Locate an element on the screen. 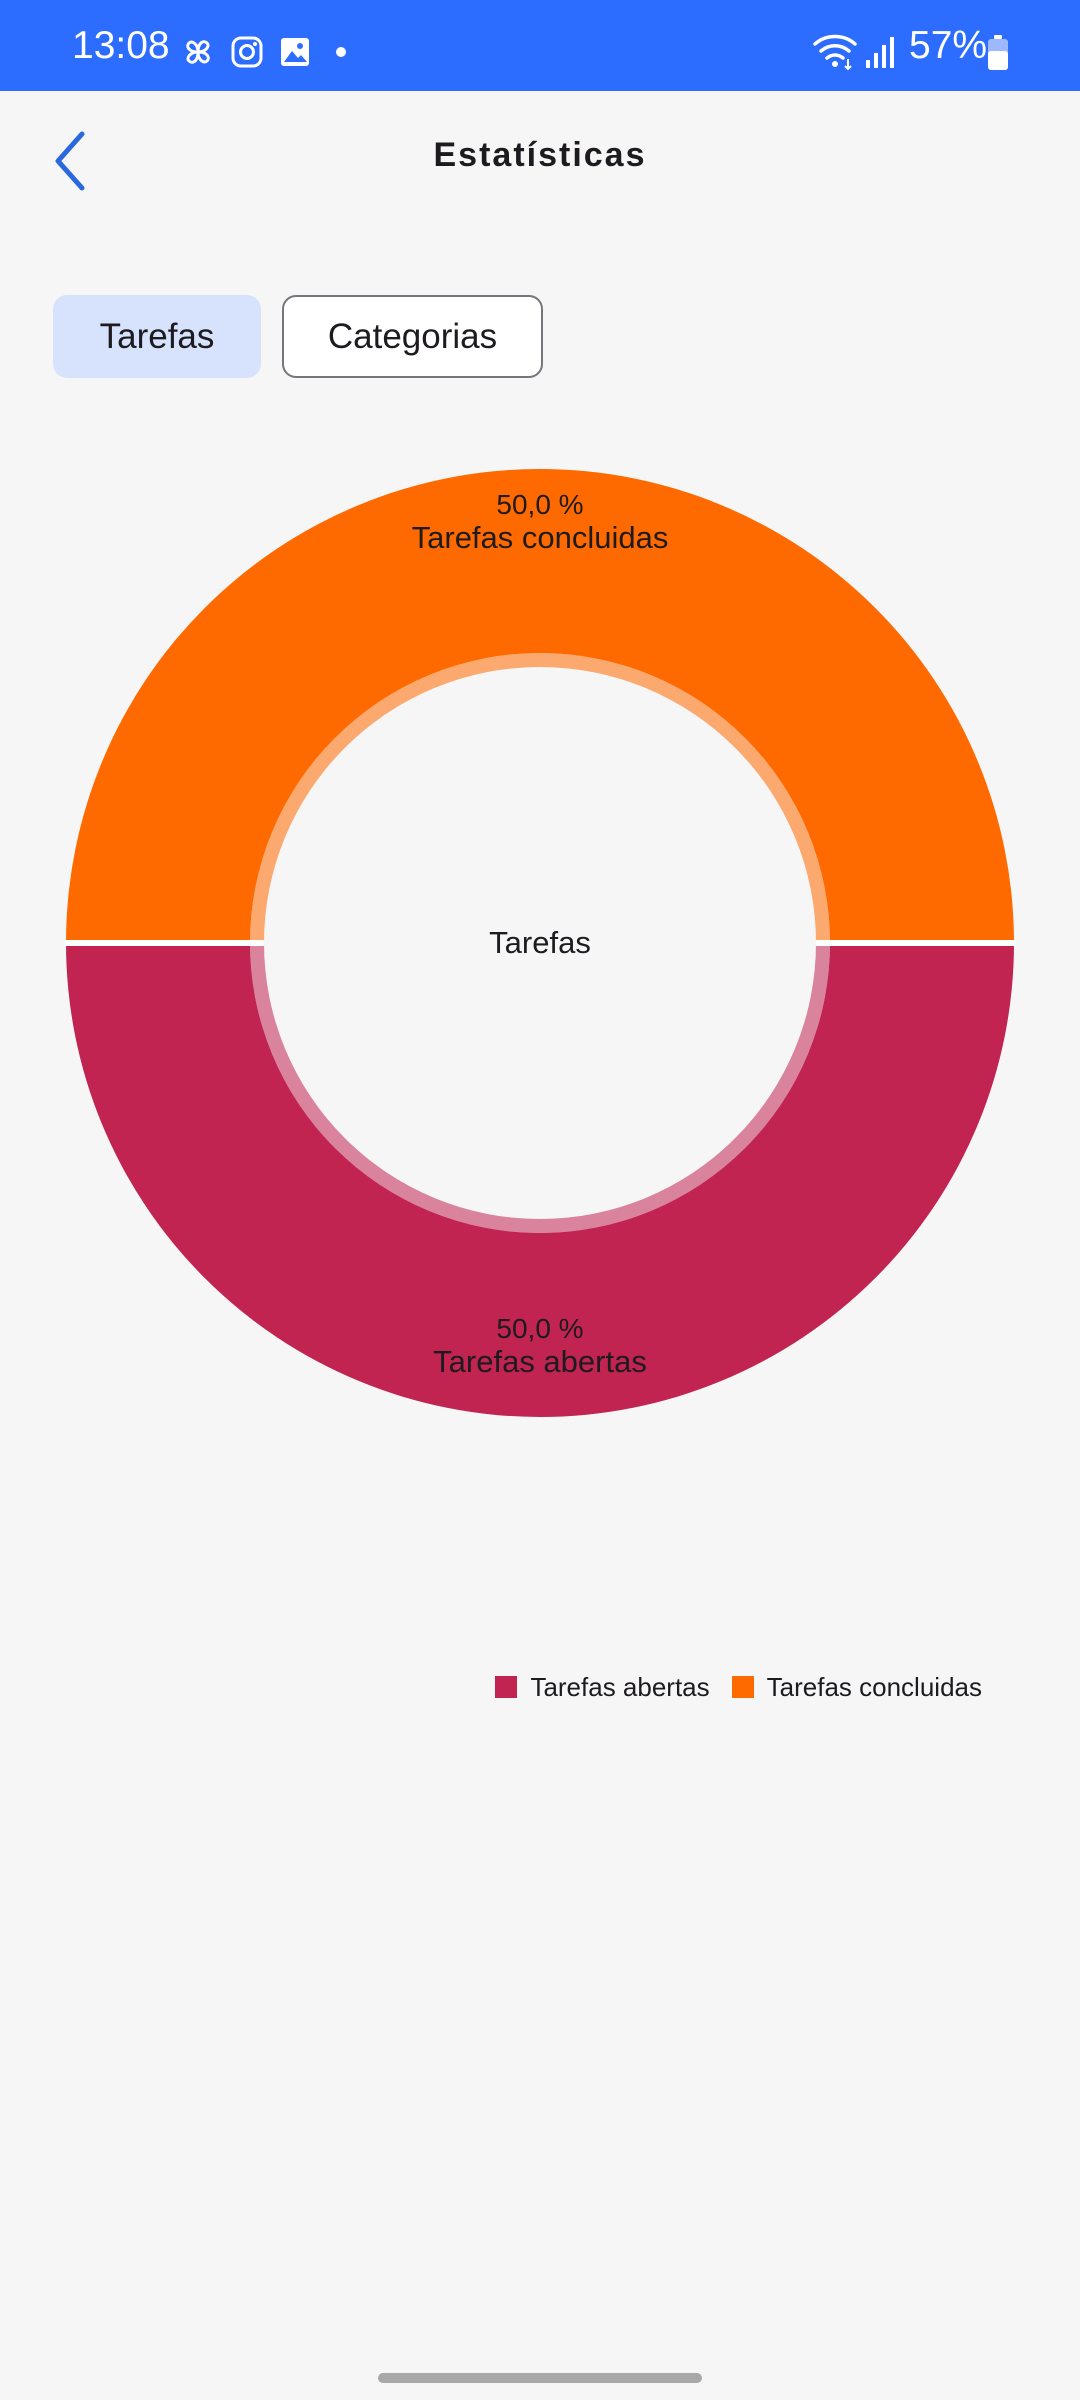 Image resolution: width=1080 pixels, height=2400 pixels. status-time: 13:08 is located at coordinates (121, 45).